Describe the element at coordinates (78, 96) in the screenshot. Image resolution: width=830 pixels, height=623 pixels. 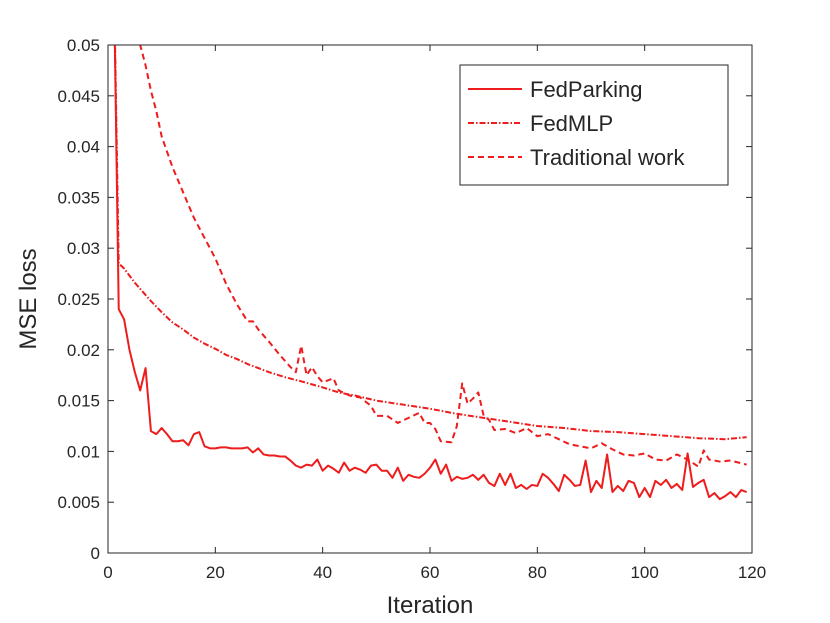
I see `y-tick-label: 0.045` at that location.